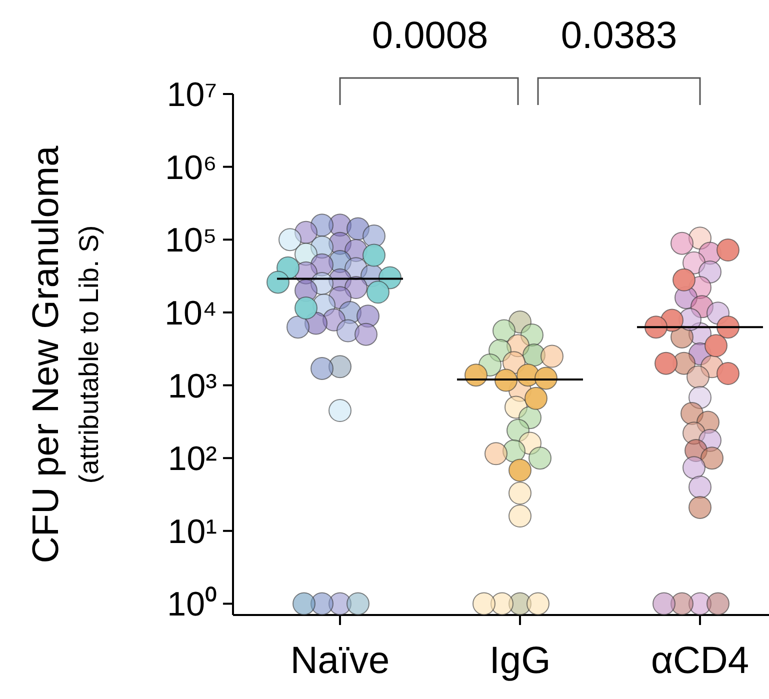  Describe the element at coordinates (191, 167) in the screenshot. I see `y-tick-label: 10⁶` at that location.